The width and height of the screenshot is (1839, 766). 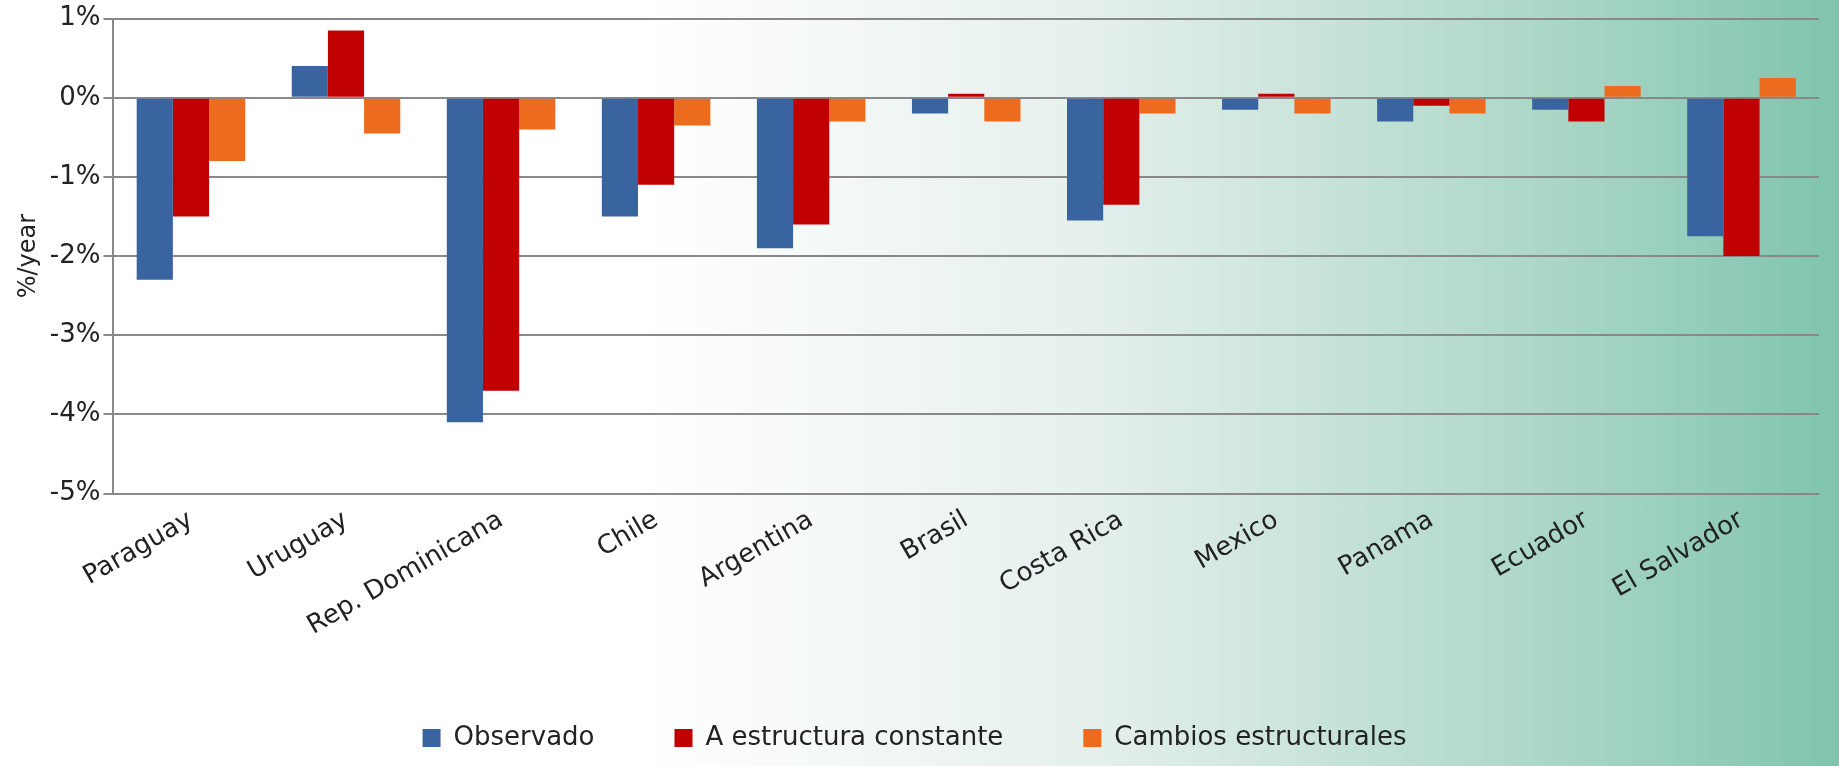 I want to click on y-tick-label: 1%, so click(x=80, y=16).